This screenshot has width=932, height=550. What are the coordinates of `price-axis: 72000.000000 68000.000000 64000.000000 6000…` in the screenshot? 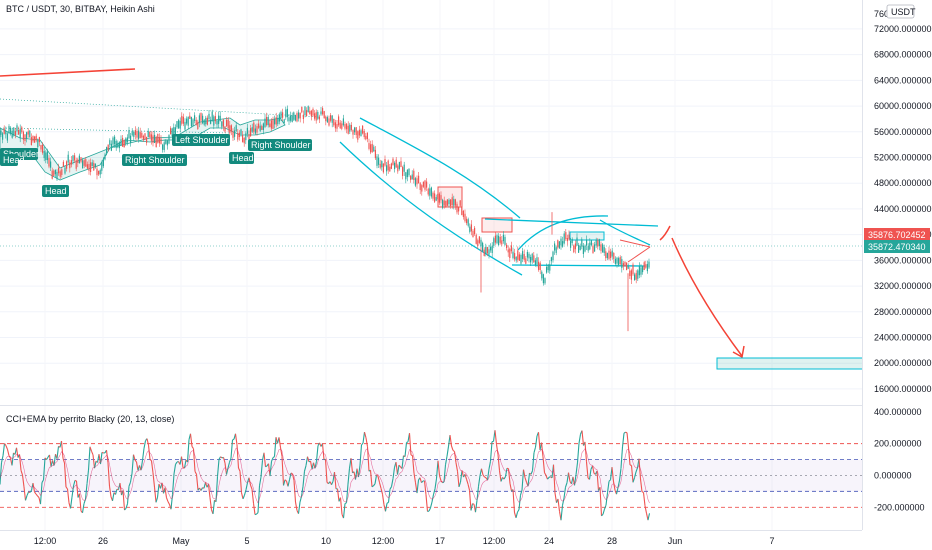 It's located at (897, 275).